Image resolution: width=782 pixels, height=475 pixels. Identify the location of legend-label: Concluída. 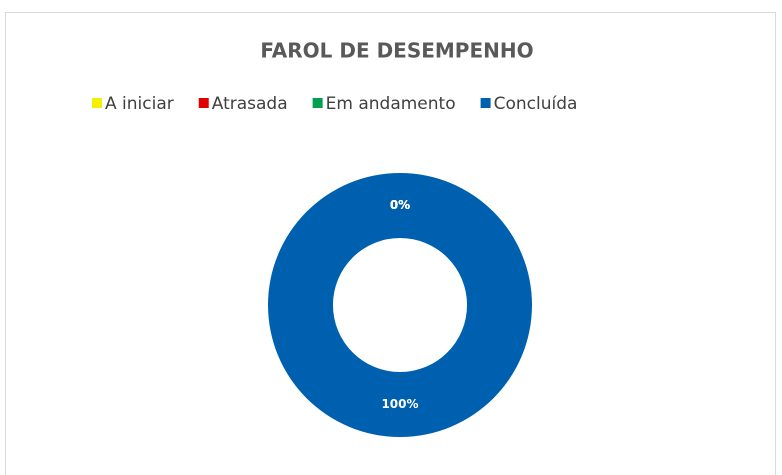
(536, 104).